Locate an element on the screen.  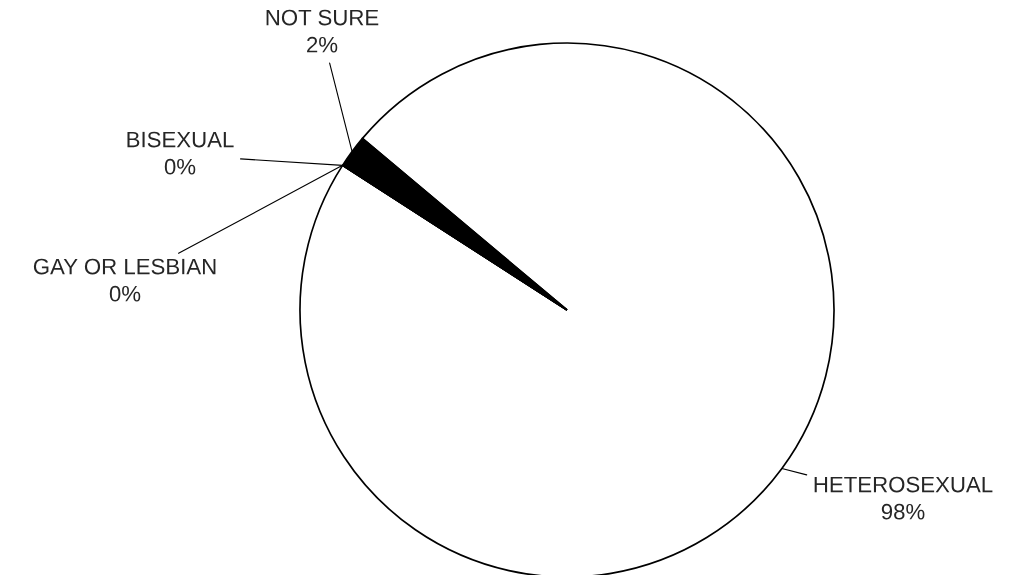
category-label: GAY OR LESBIAN is located at coordinates (124, 266).